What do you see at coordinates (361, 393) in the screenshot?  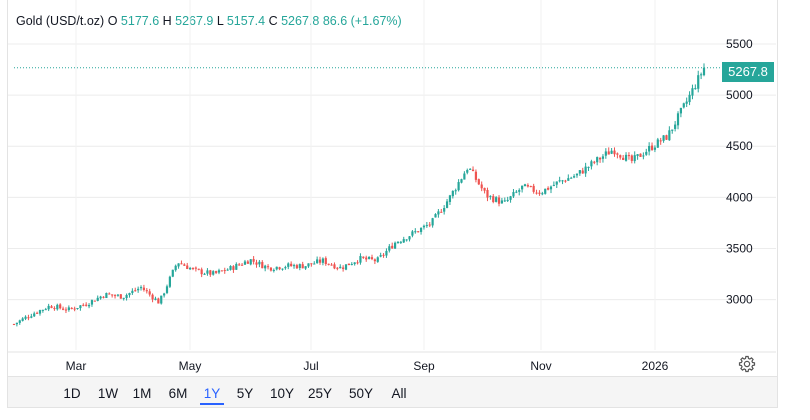 I see `range-button-50y: 50Y` at bounding box center [361, 393].